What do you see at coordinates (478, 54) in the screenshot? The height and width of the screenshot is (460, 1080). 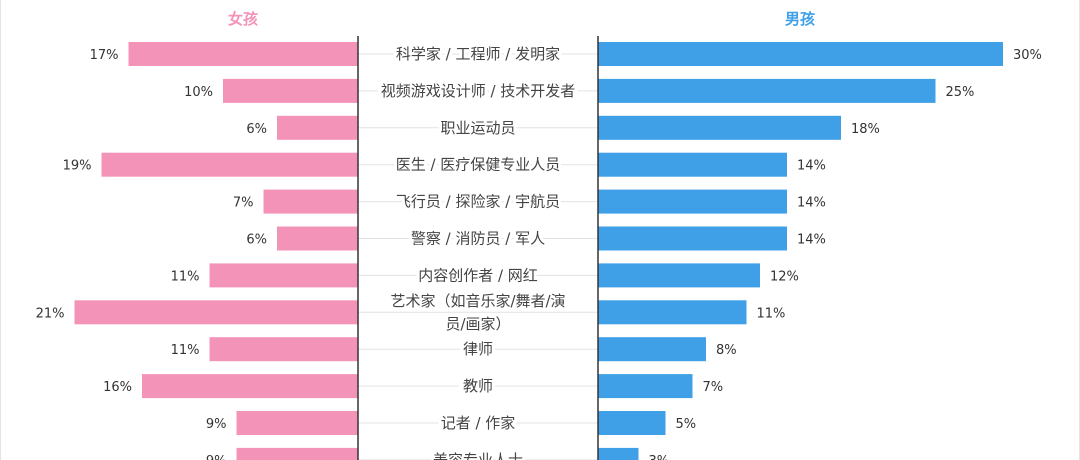 I see `category-label: 科学家 / 工程师 / 发明家` at bounding box center [478, 54].